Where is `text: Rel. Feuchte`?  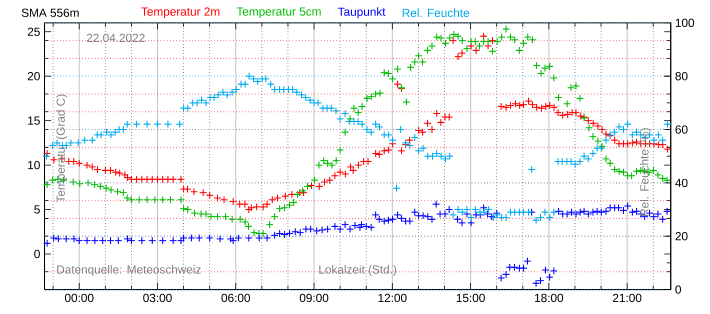
text: Rel. Feuchte is located at coordinates (436, 13).